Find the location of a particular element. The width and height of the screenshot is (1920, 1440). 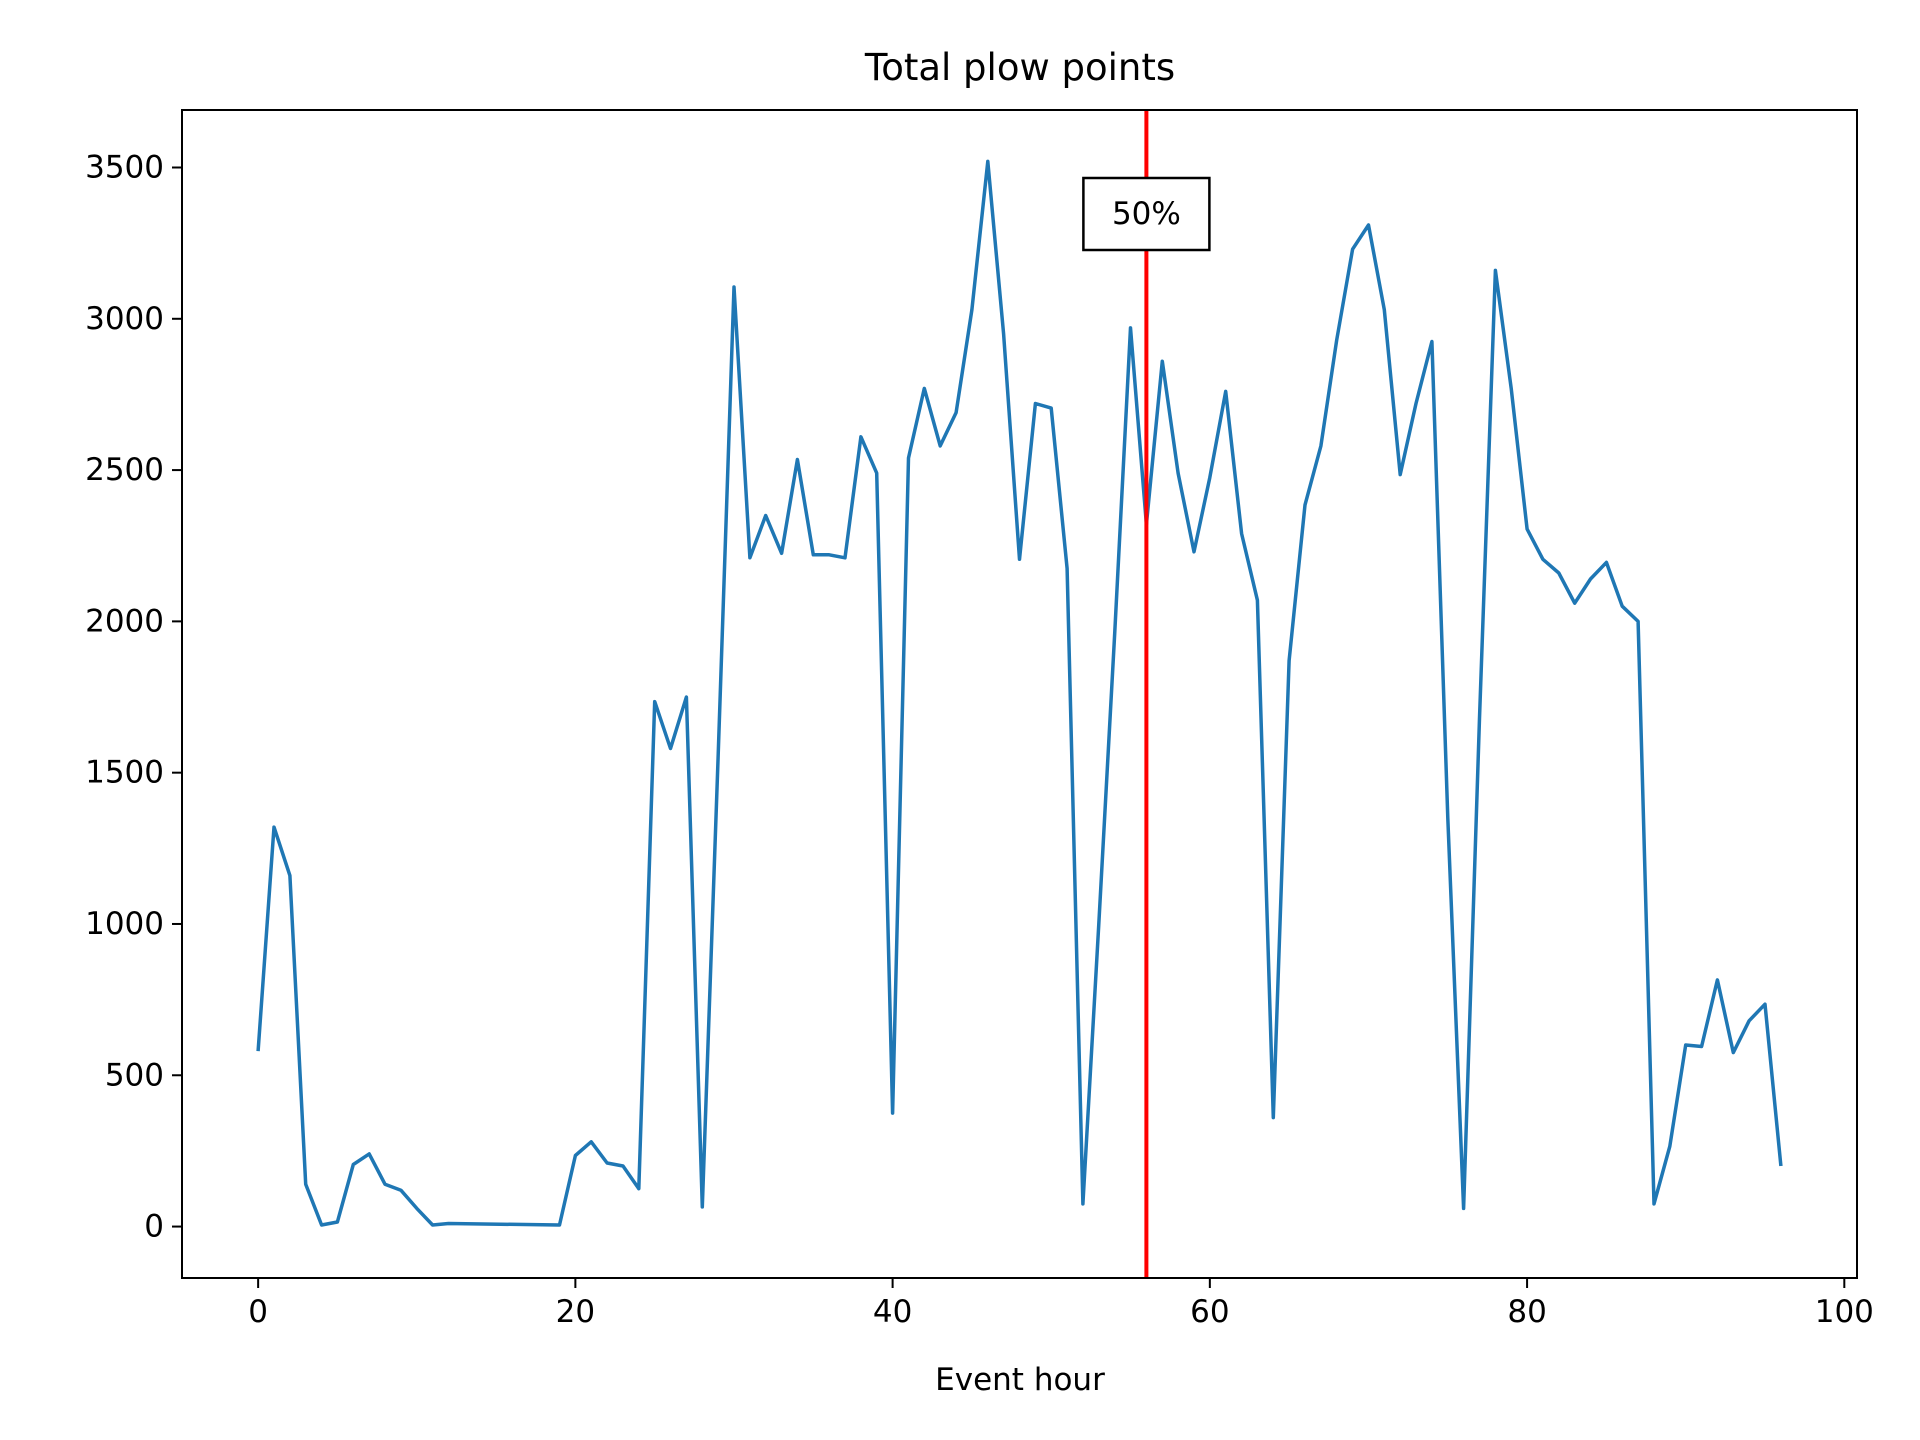

y-tick-label: 0 is located at coordinates (154, 1227).